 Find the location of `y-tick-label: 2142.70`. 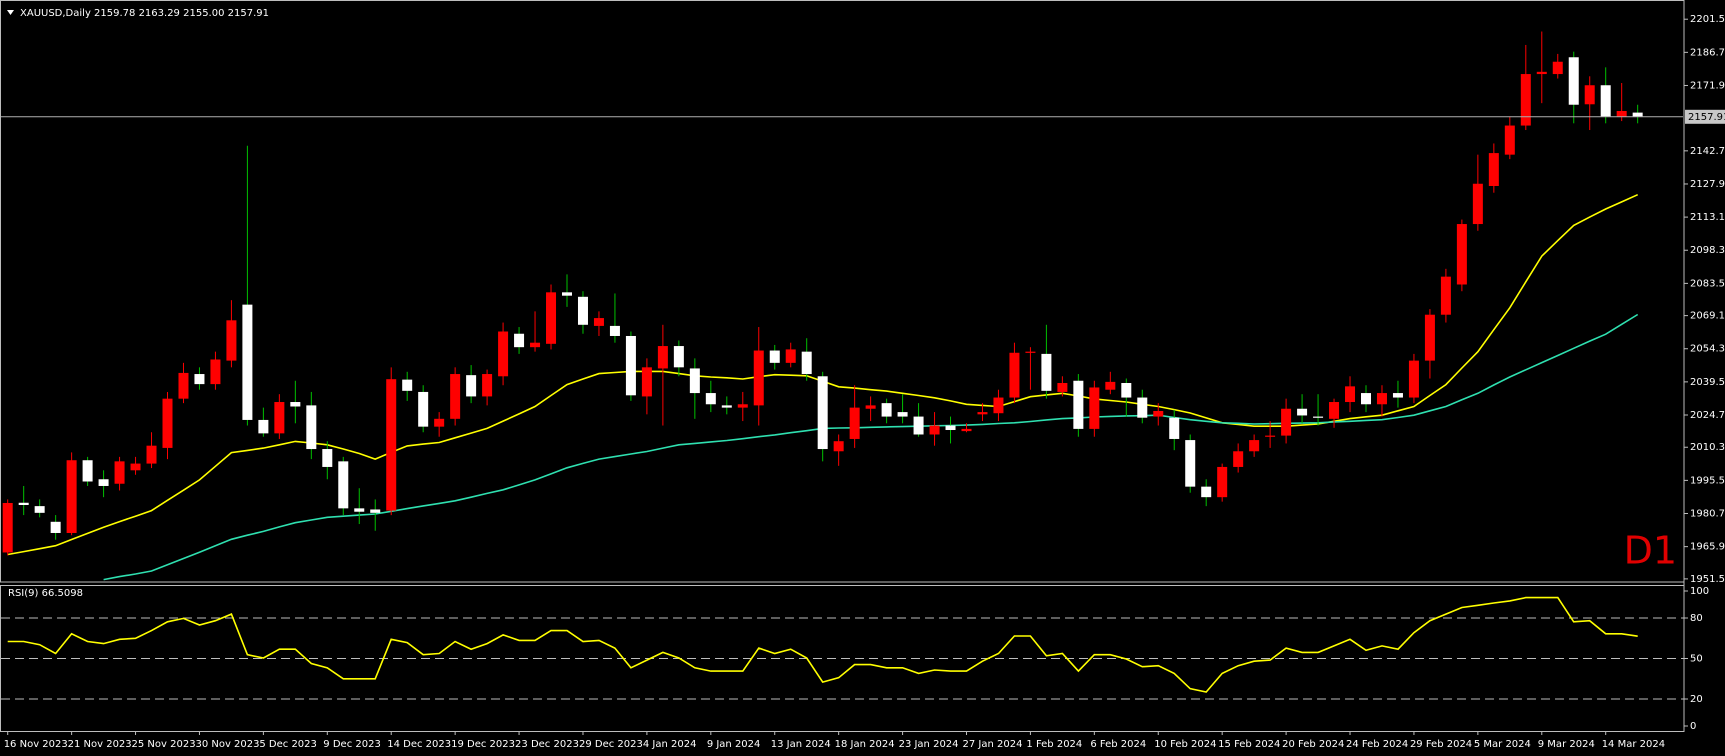

y-tick-label: 2142.70 is located at coordinates (1707, 151).